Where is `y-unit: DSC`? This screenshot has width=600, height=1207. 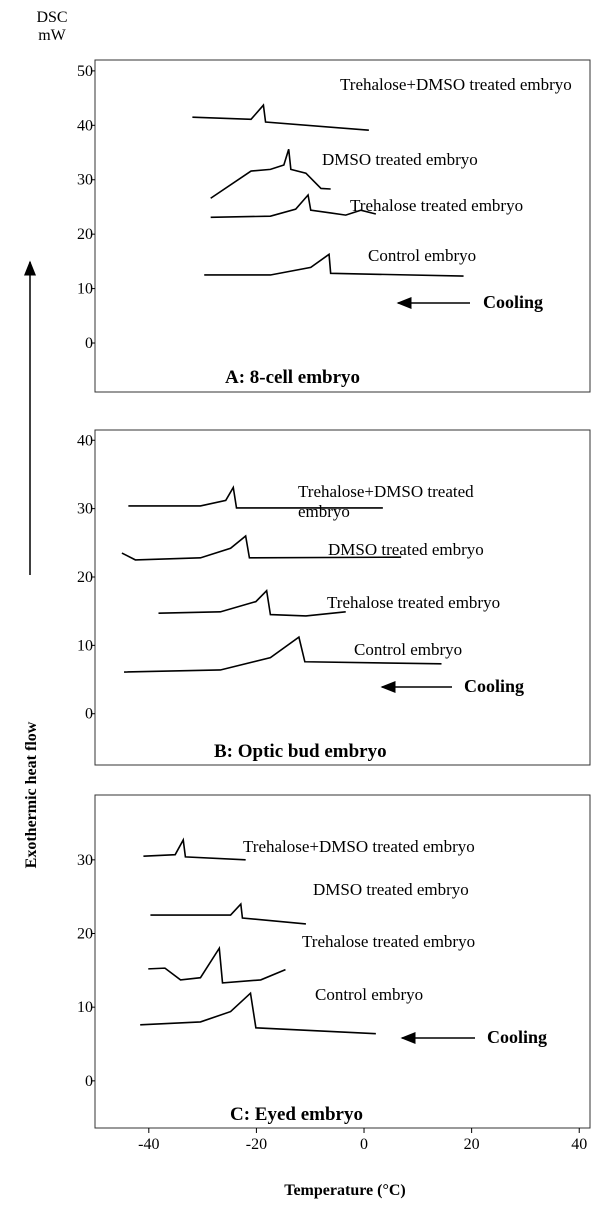
y-unit: DSC is located at coordinates (51, 17).